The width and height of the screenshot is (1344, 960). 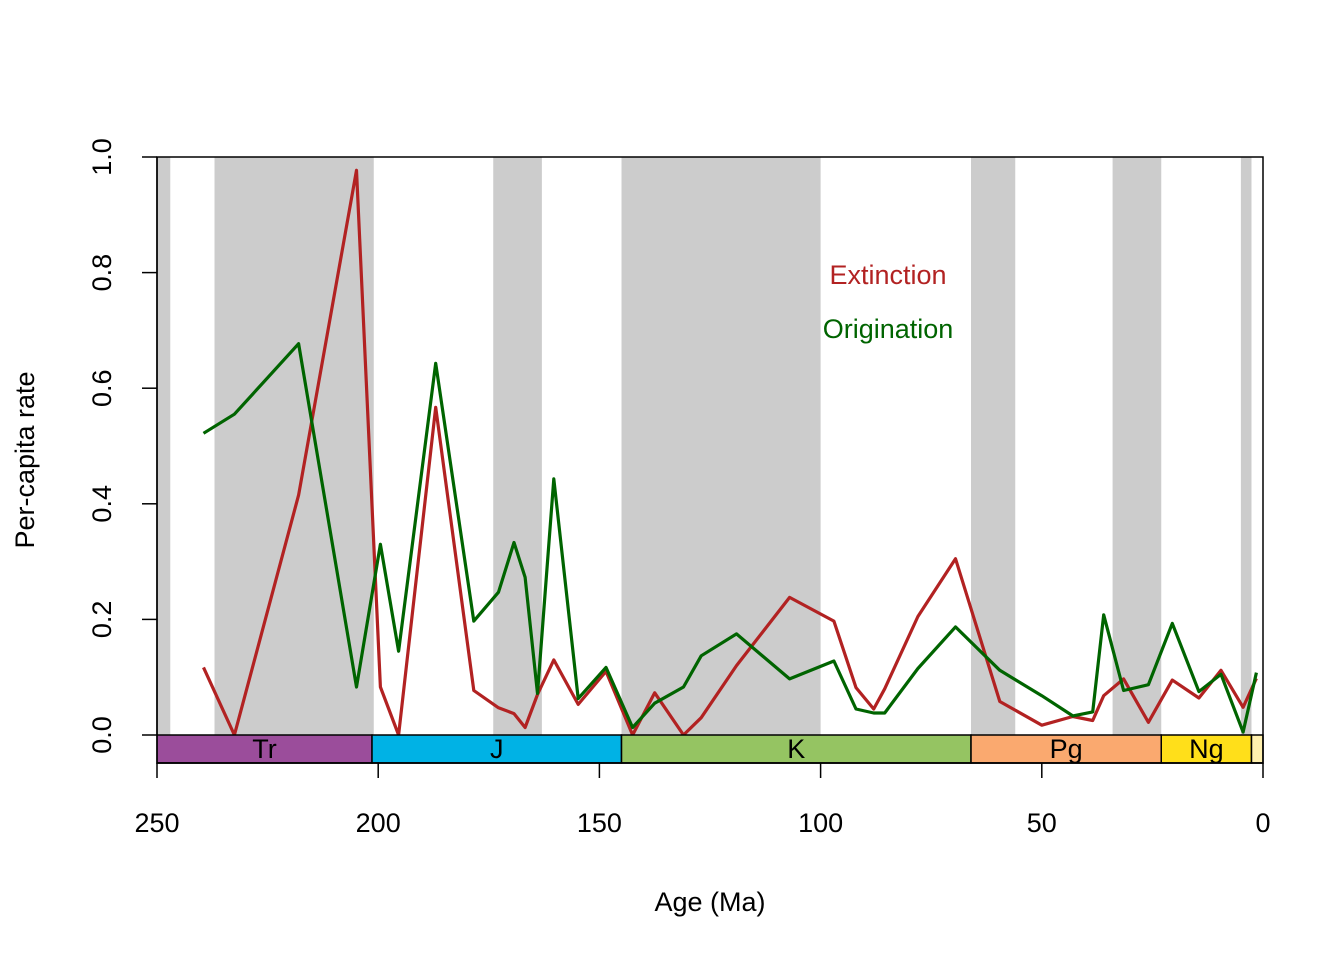 I want to click on period-label-j: J, so click(x=497, y=749).